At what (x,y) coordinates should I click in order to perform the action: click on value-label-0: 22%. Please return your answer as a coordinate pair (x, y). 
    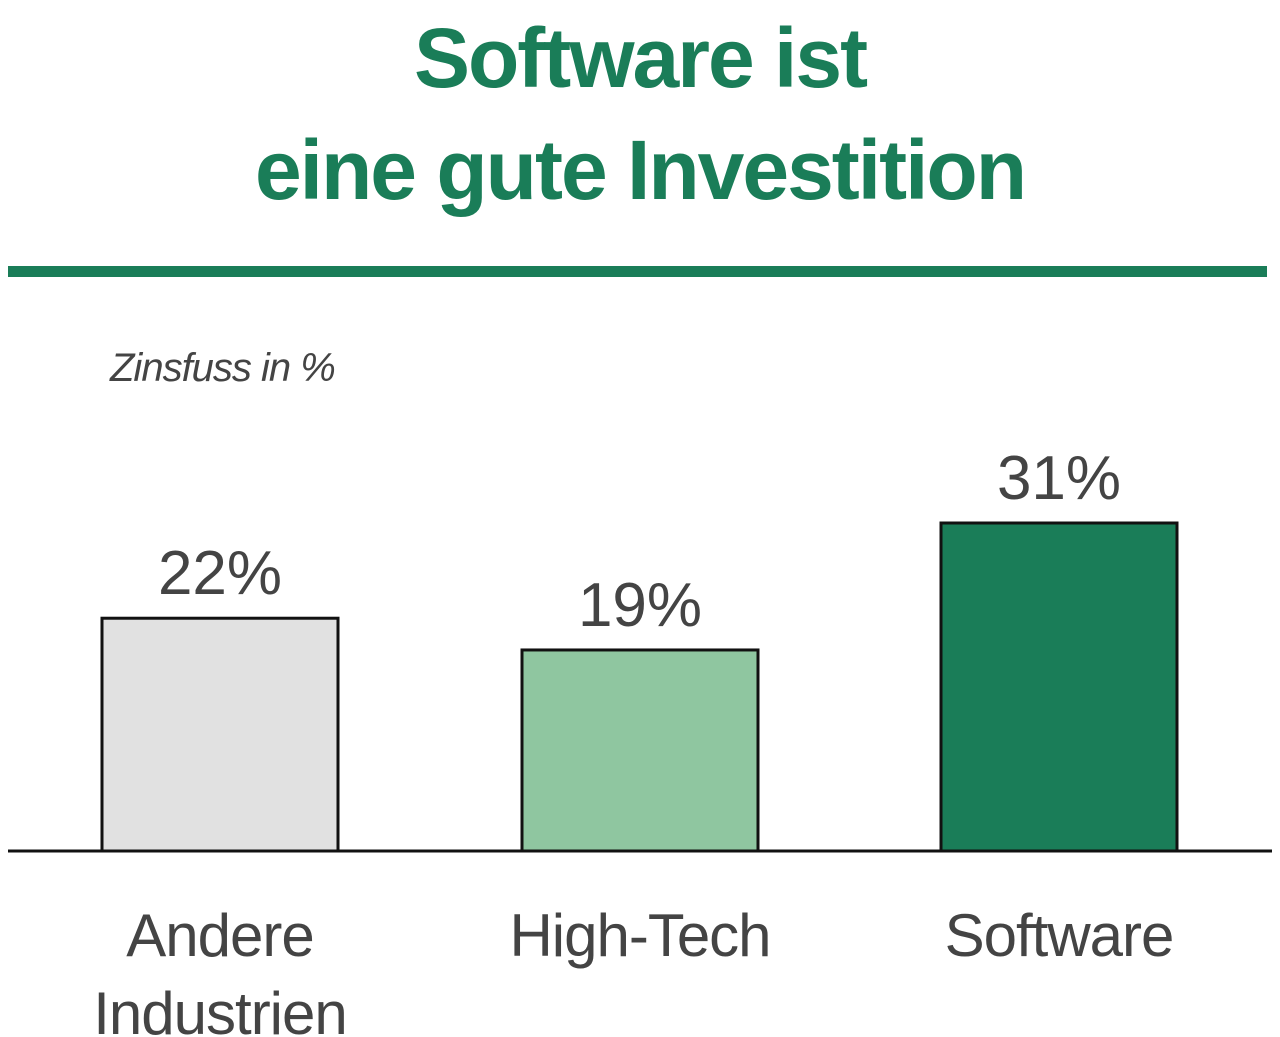
    Looking at the image, I should click on (220, 573).